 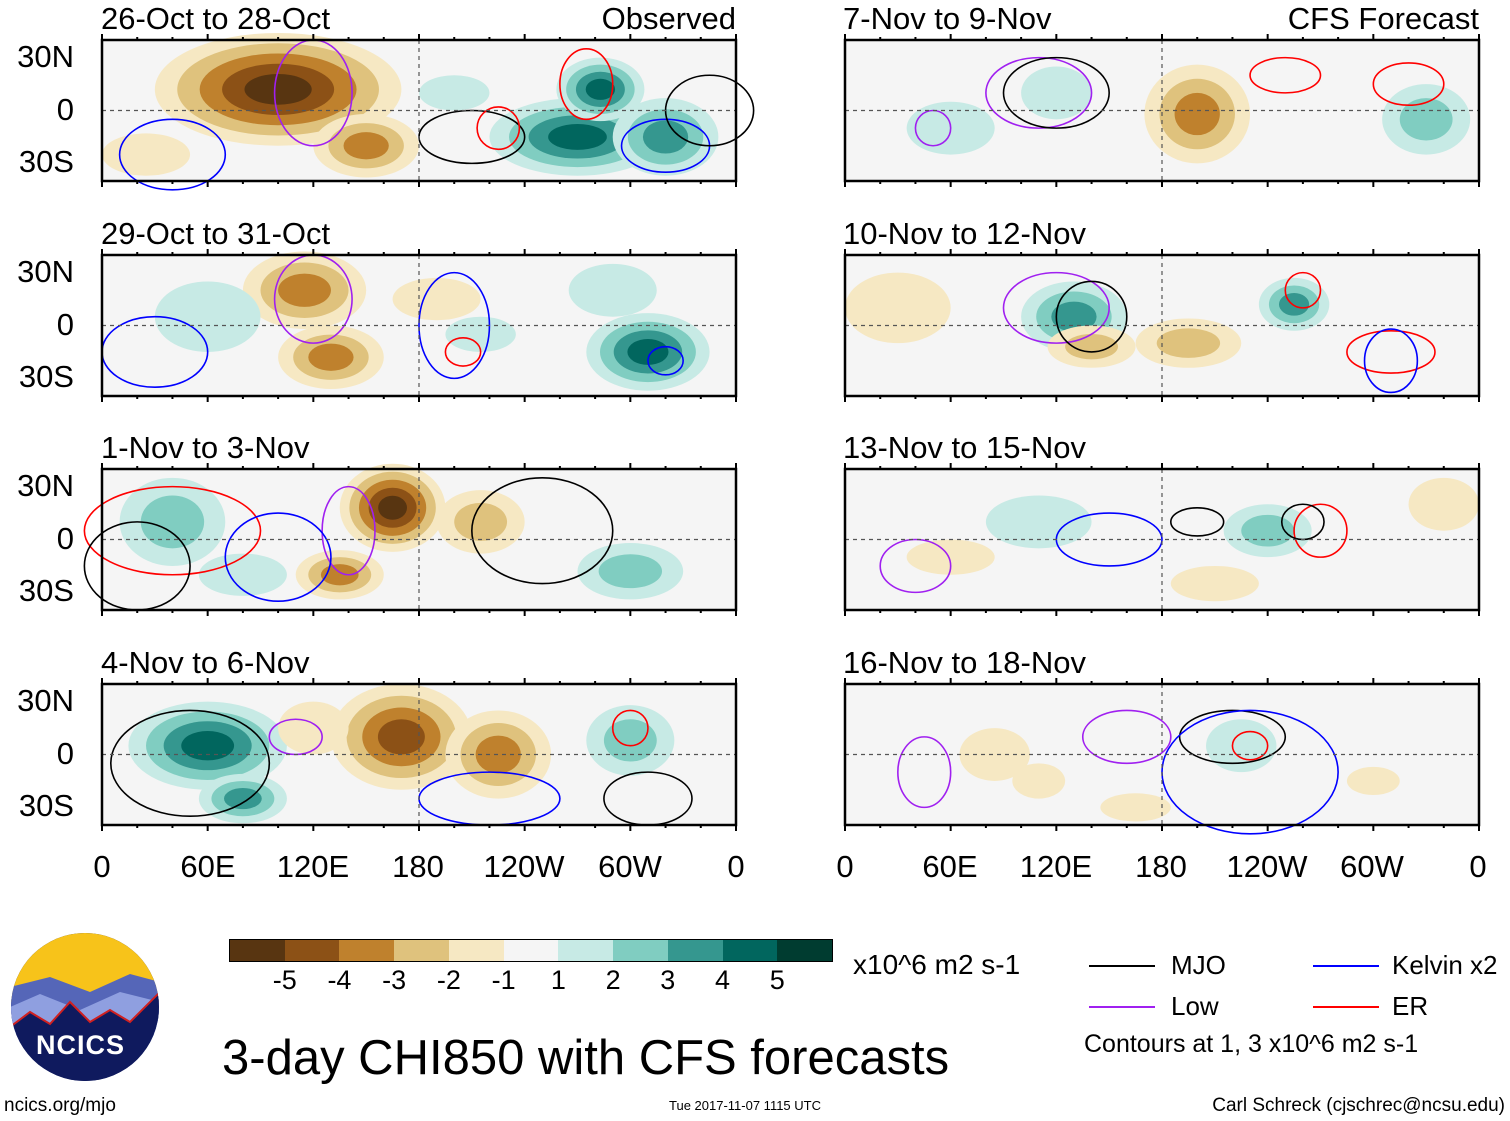 What do you see at coordinates (937, 964) in the screenshot?
I see `colorbar-units: x10^6 m2 s-1` at bounding box center [937, 964].